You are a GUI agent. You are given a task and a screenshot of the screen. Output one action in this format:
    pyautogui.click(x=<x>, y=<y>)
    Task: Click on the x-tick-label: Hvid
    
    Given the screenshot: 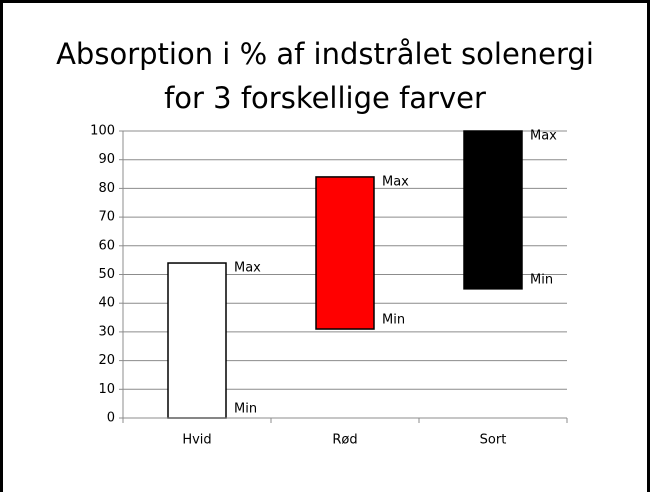 What is the action you would take?
    pyautogui.click(x=196, y=440)
    